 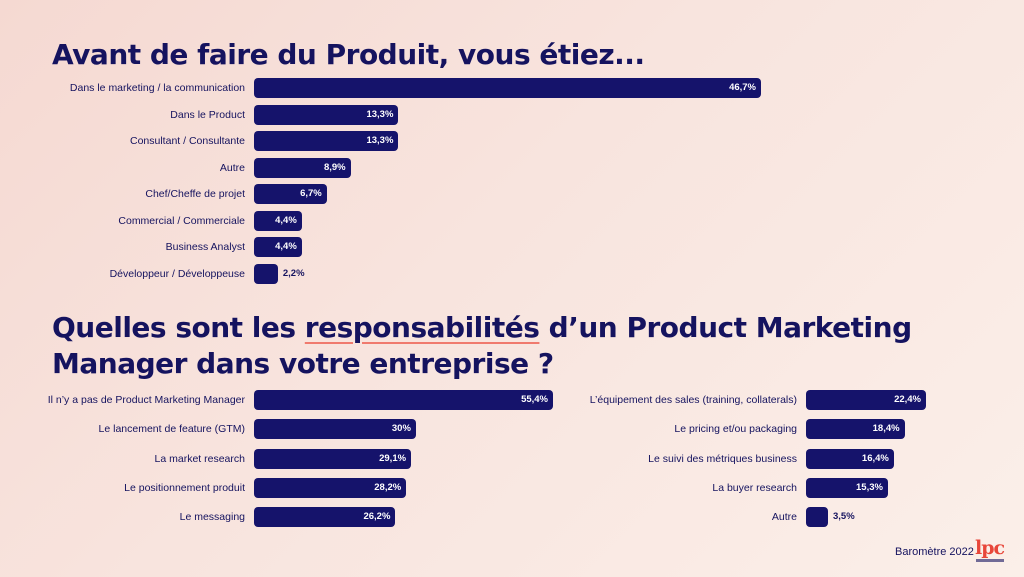 I want to click on chart-2-row: La market research 29,1%, so click(x=512, y=458).